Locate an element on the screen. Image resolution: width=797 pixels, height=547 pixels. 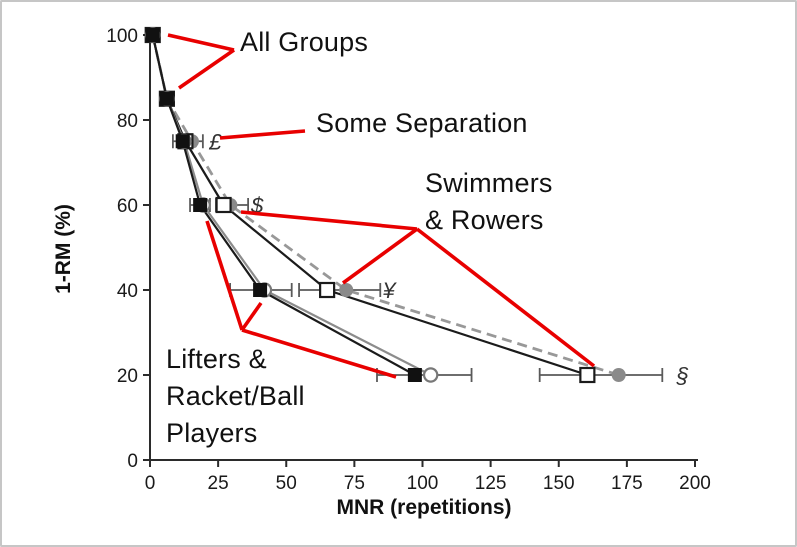
x-axis-label: MNR (repetitions) is located at coordinates (424, 507).